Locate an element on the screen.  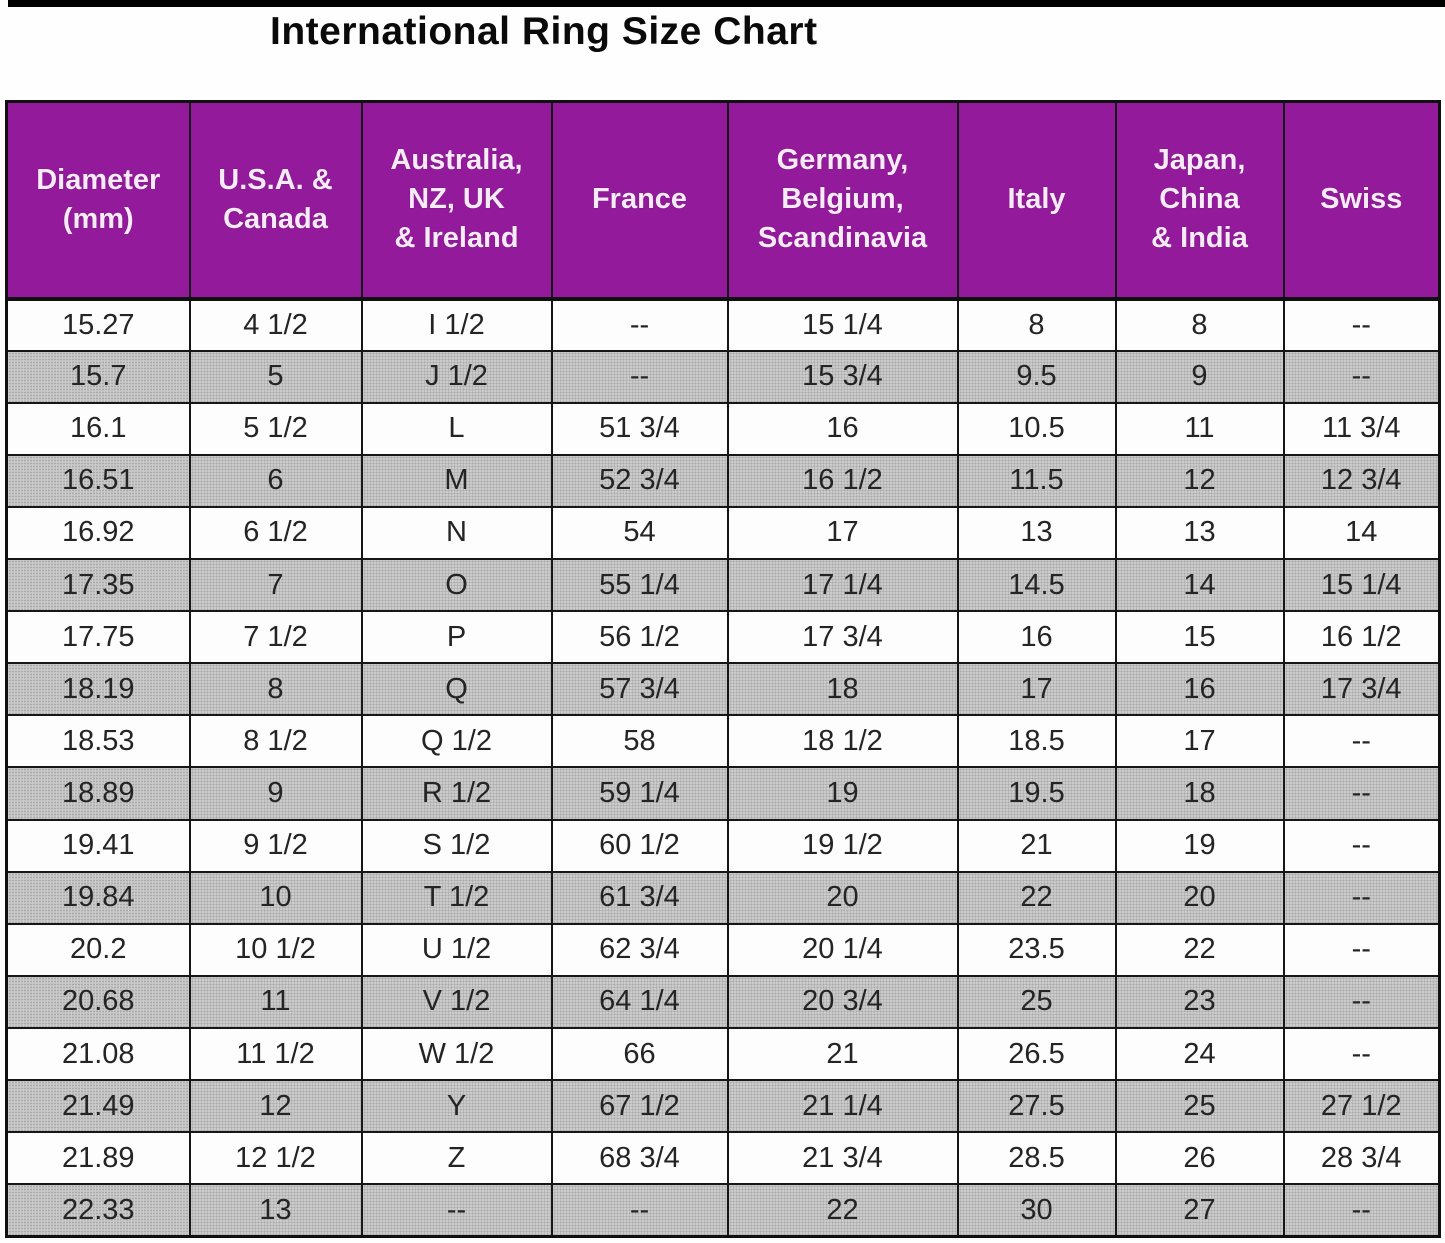
ring-size-cell: 18.19 is located at coordinates (98, 689).